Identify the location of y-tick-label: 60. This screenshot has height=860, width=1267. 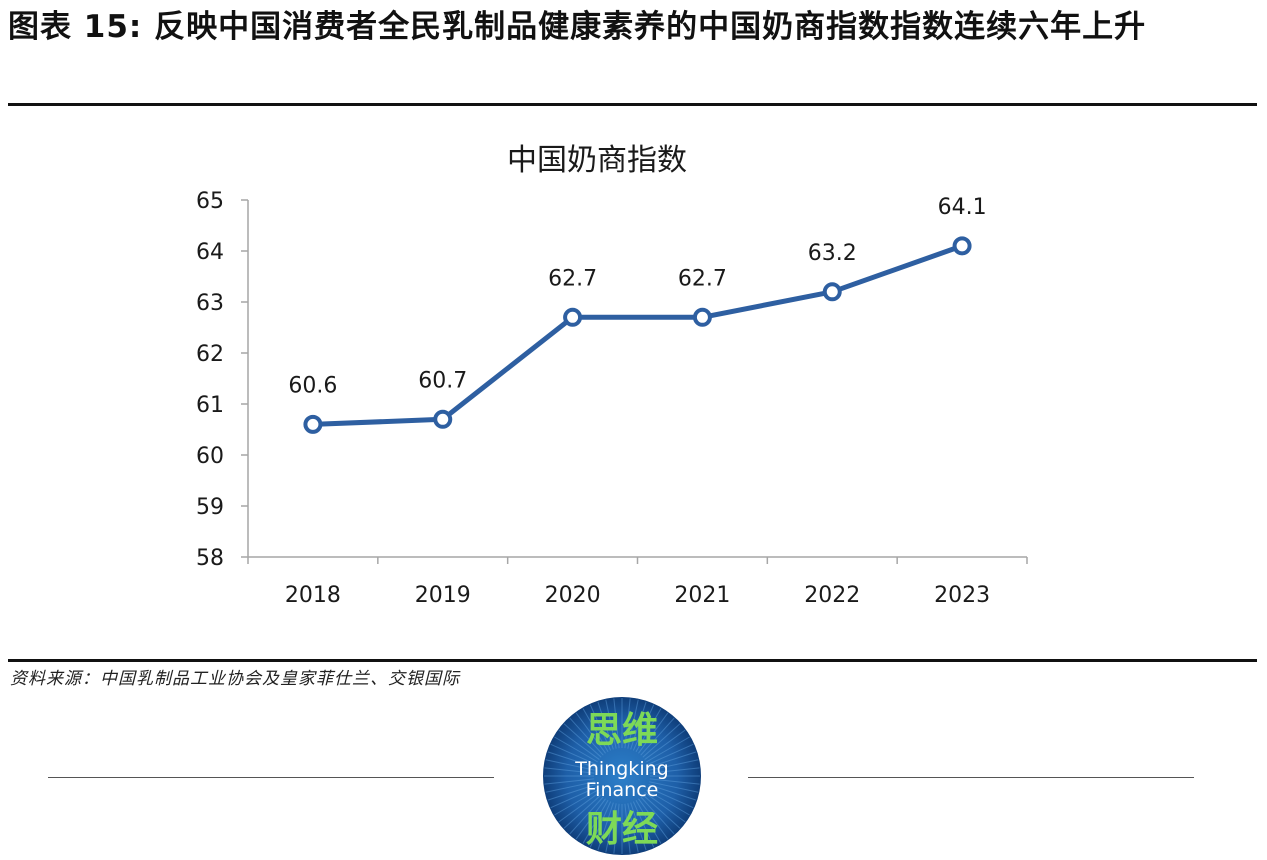
(210, 456).